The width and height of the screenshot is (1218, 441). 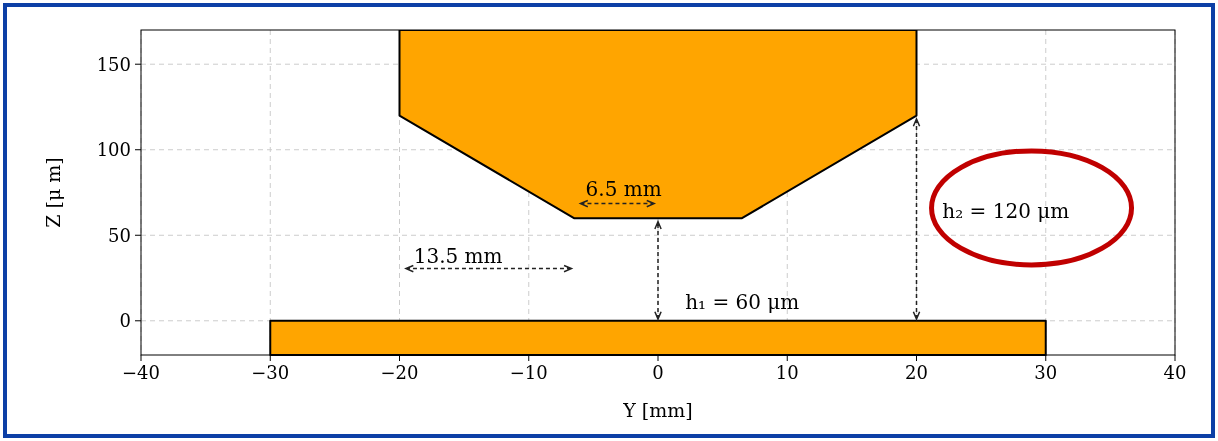 I want to click on annotation: h₂ = 120 μm, so click(x=1006, y=211).